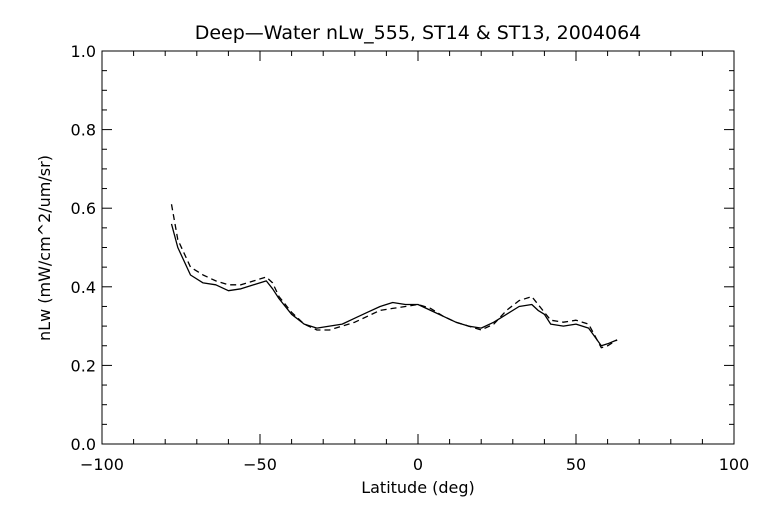  I want to click on y-tick-label: 0.6, so click(83, 208).